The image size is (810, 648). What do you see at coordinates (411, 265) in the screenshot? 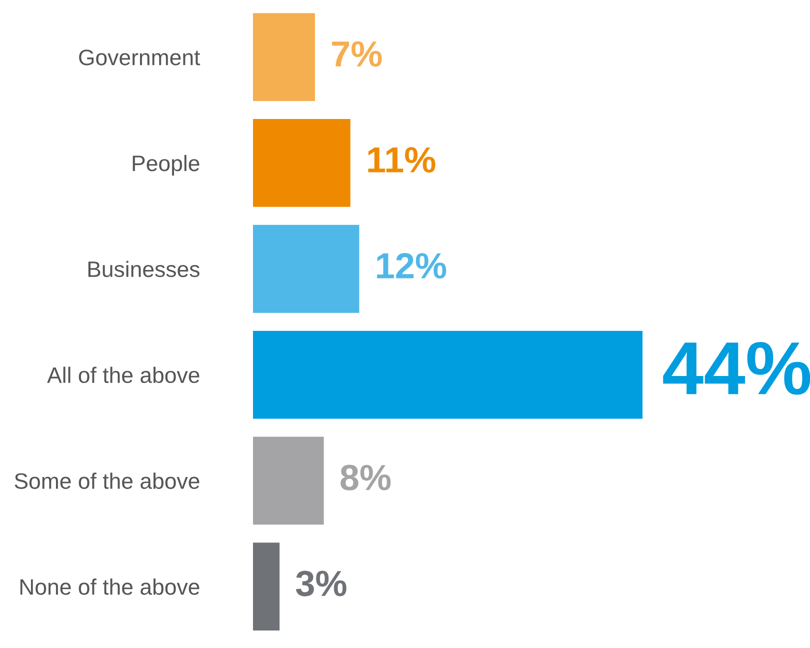
I see `data-label: 12%` at bounding box center [411, 265].